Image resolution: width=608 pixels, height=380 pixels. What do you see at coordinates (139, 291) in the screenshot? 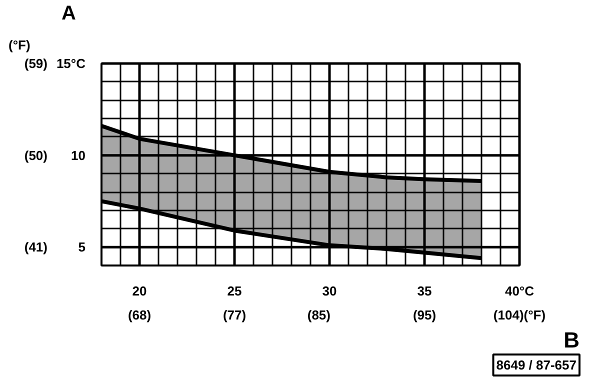
I see `x-tick-label: 20` at bounding box center [139, 291].